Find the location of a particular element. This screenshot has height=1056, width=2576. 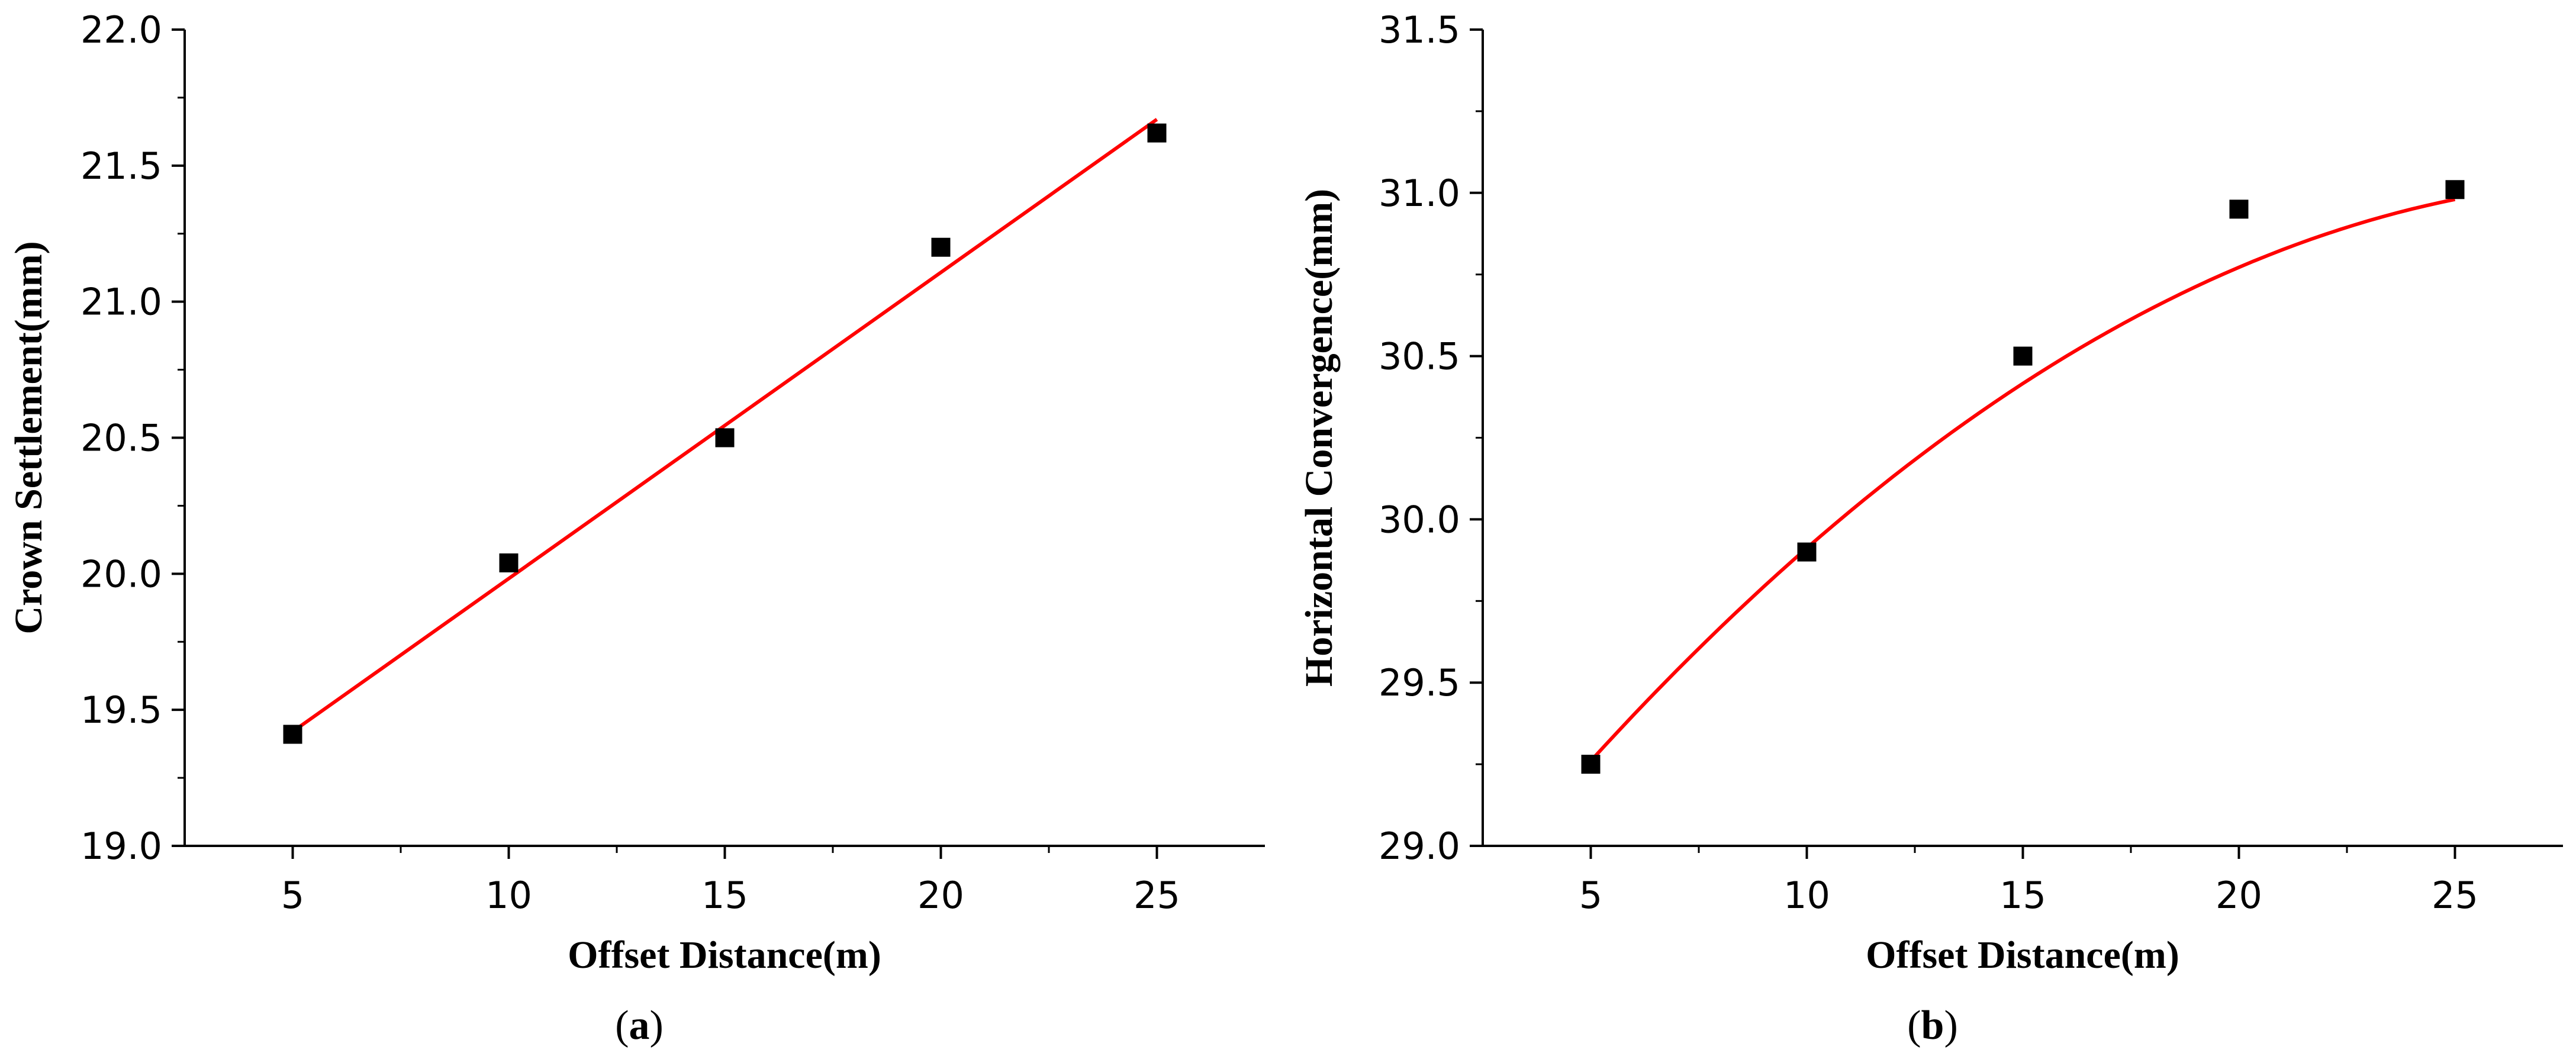

y-tick-label: 21.5 is located at coordinates (121, 166).